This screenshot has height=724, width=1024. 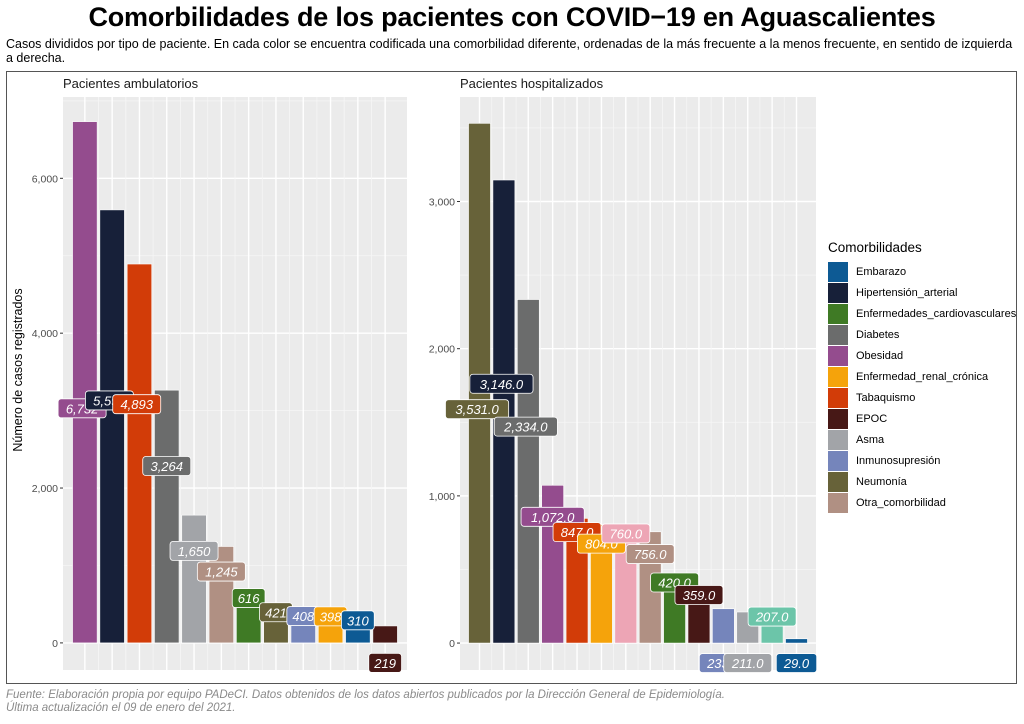 I want to click on panel-title-ambulatorios: Pacientes ambulatorios, so click(x=131, y=83).